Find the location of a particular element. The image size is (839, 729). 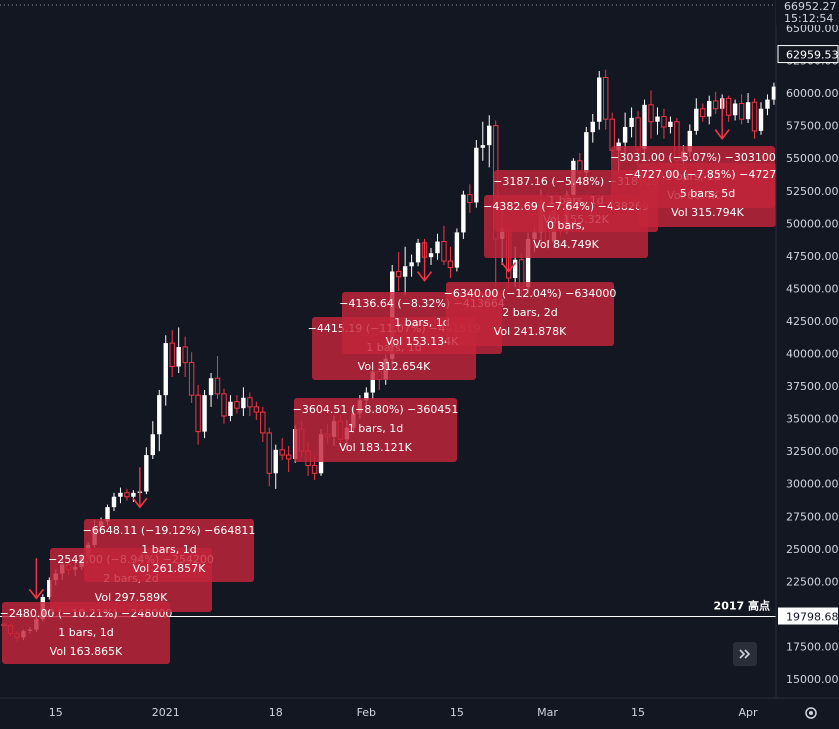

reference-line-label: 2017 高点 is located at coordinates (742, 606).